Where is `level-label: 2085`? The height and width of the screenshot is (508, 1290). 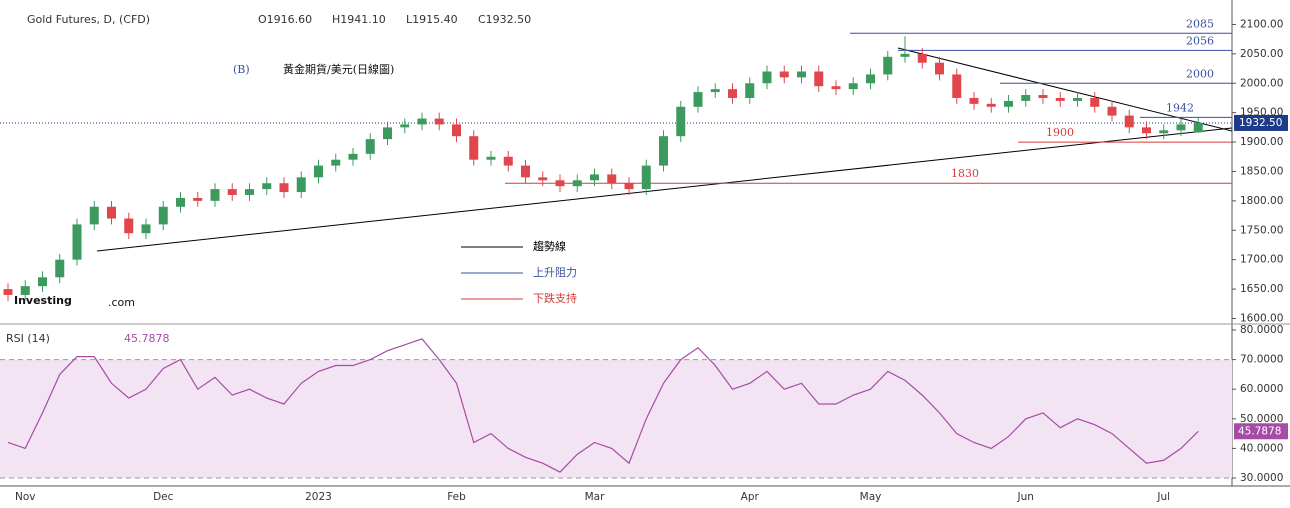
level-label: 2085 is located at coordinates (1200, 23).